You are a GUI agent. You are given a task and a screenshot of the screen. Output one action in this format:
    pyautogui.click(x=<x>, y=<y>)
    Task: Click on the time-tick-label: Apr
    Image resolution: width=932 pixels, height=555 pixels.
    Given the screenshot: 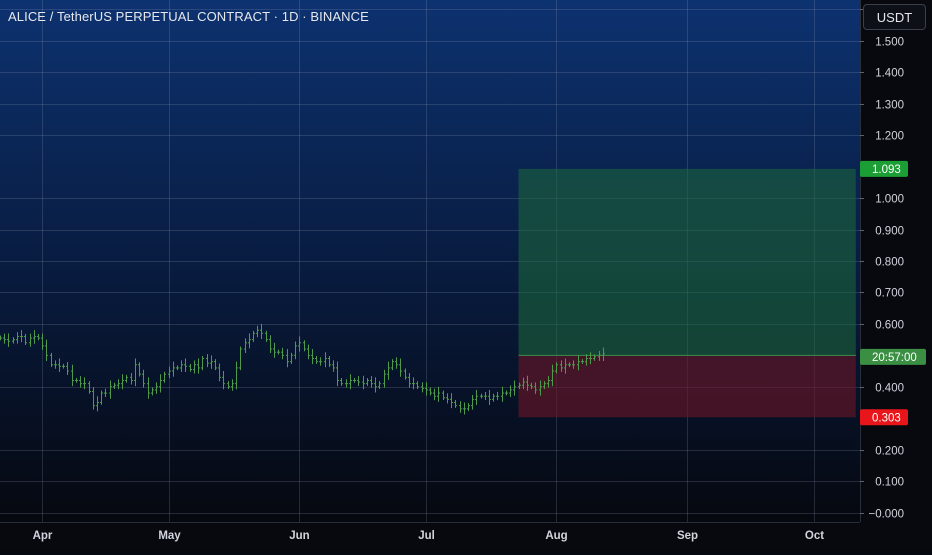 What is the action you would take?
    pyautogui.click(x=43, y=536)
    